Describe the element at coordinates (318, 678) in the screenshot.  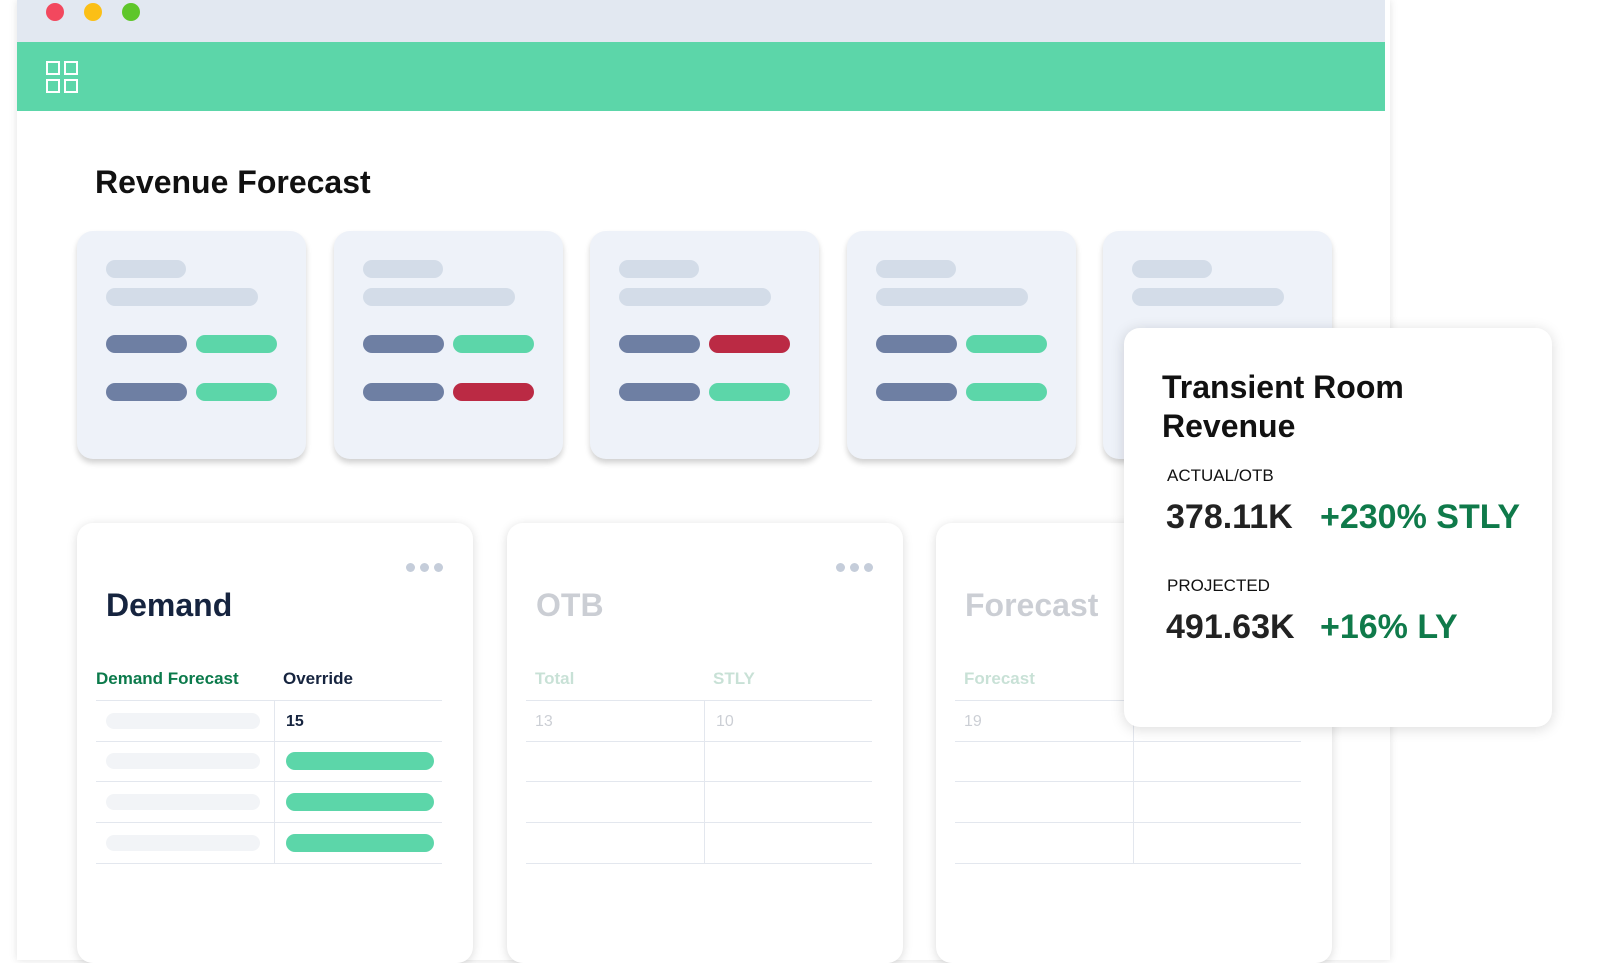
I see `column-header: Override` at that location.